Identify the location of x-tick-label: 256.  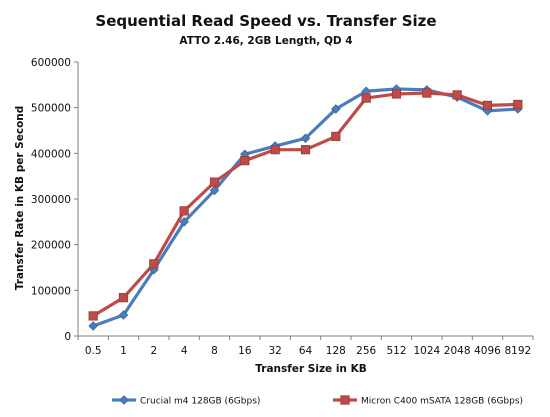
(366, 351).